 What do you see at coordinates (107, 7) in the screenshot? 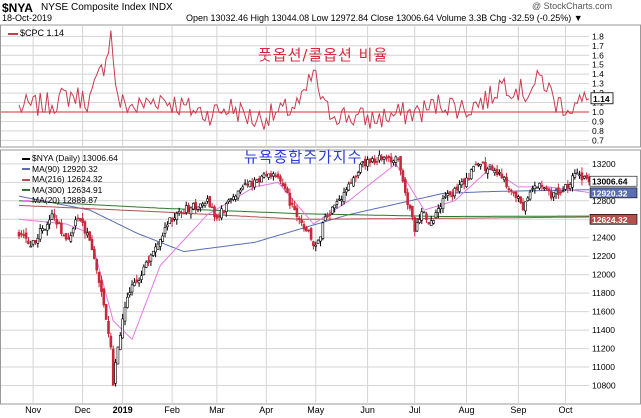
I see `index-name: NYSE Composite Index INDX` at bounding box center [107, 7].